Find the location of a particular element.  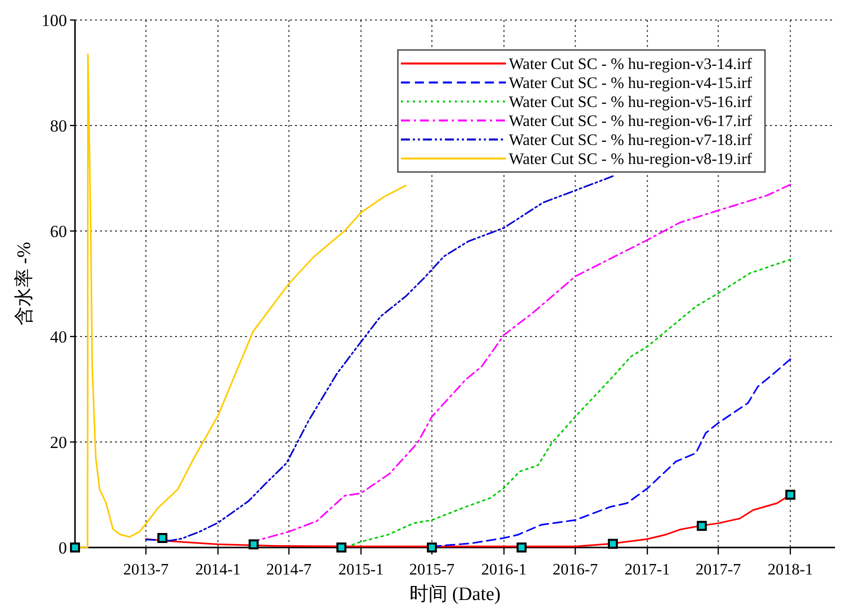

legend-label: Water Cut SC - % hu-region-v3-14.irf is located at coordinates (630, 64).